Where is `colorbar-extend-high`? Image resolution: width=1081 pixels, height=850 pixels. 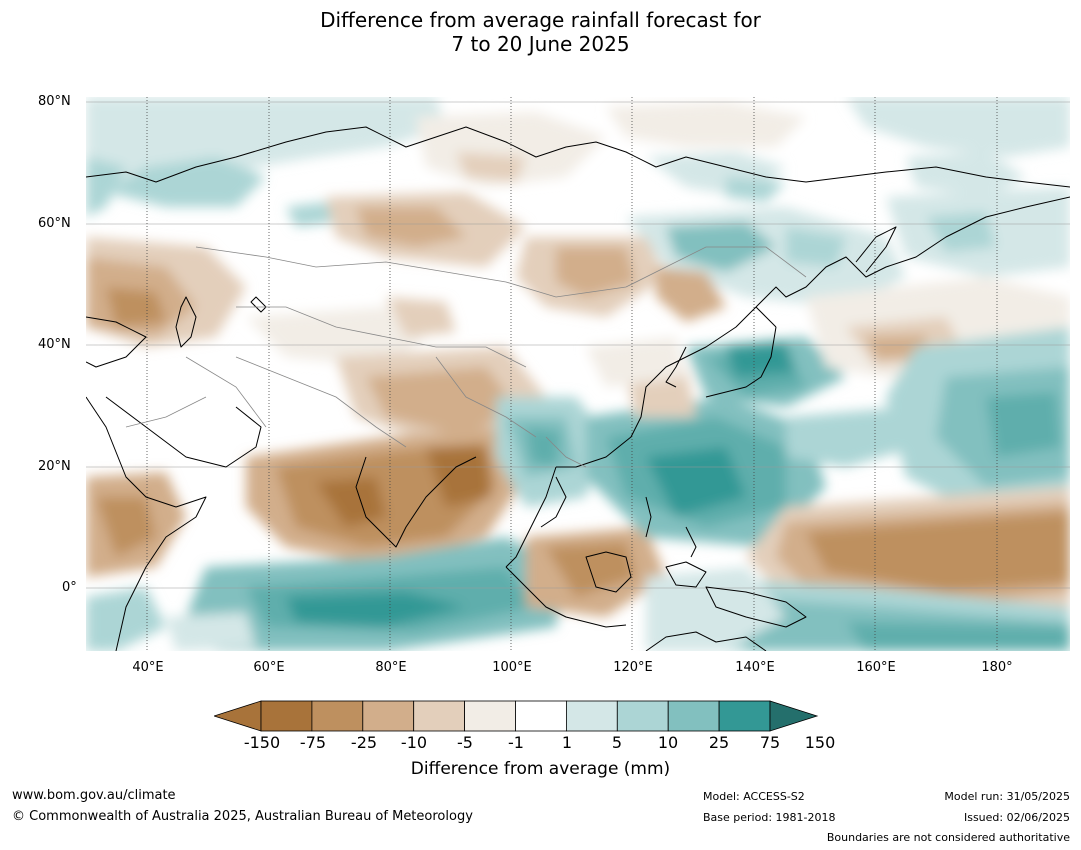
colorbar-extend-high is located at coordinates (794, 716).